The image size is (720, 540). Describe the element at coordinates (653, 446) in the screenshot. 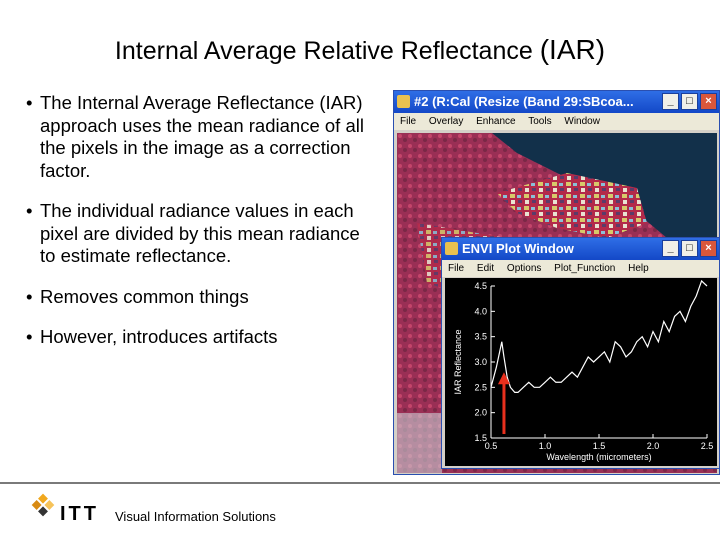

I see `x-tick-label: 2.0` at that location.